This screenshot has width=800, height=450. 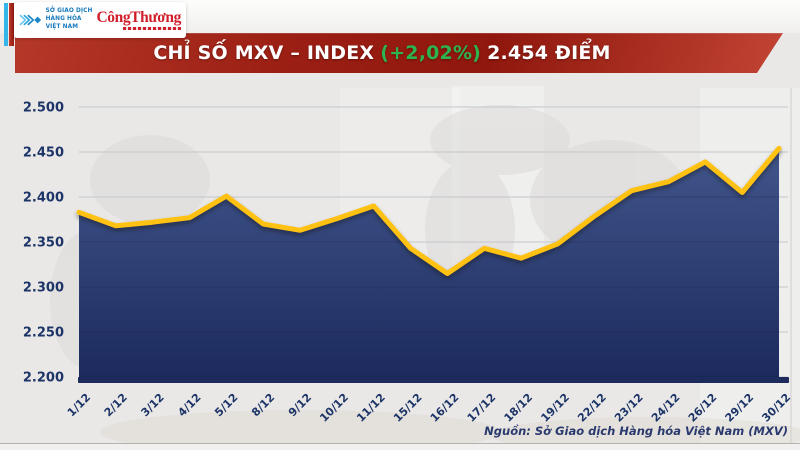 What do you see at coordinates (152, 29) in the screenshot?
I see `congthuong-tagline-bar` at bounding box center [152, 29].